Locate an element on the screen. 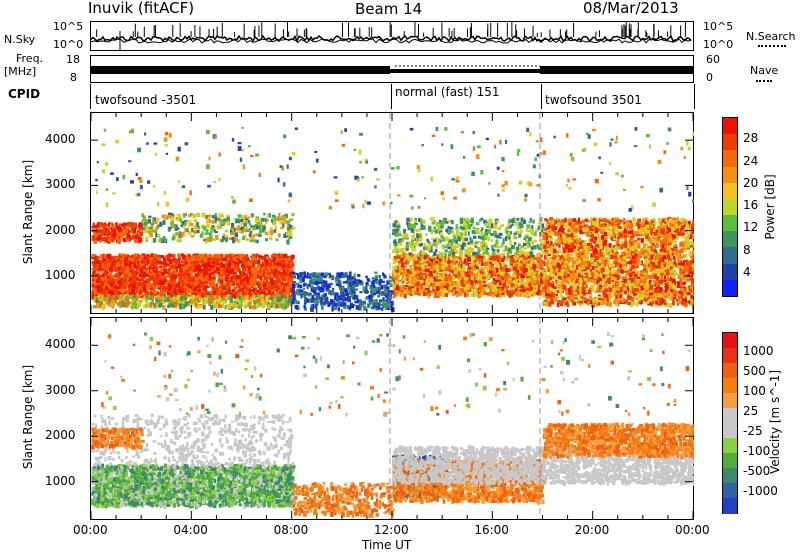  power-colorbar is located at coordinates (730, 207).